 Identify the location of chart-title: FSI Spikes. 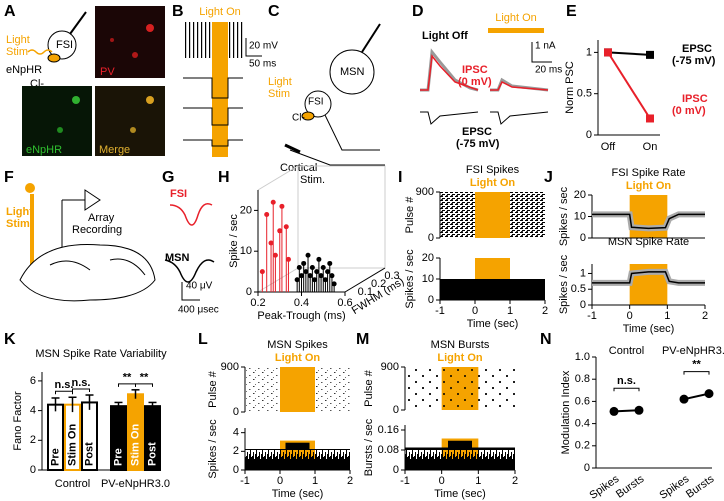
(493, 170).